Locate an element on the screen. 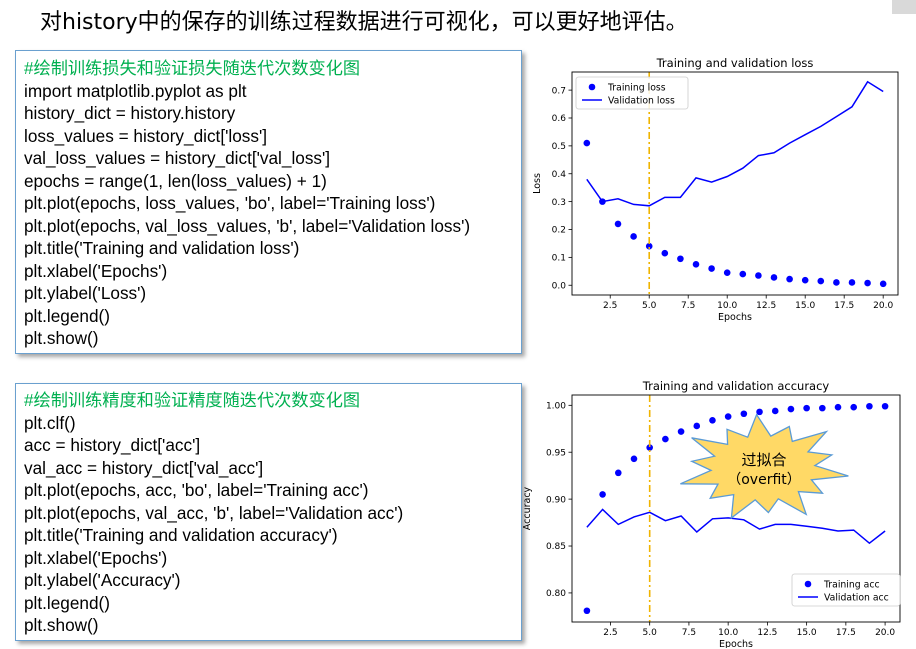 Image resolution: width=916 pixels, height=649 pixels. y-tick-label: 0.1 is located at coordinates (559, 259).